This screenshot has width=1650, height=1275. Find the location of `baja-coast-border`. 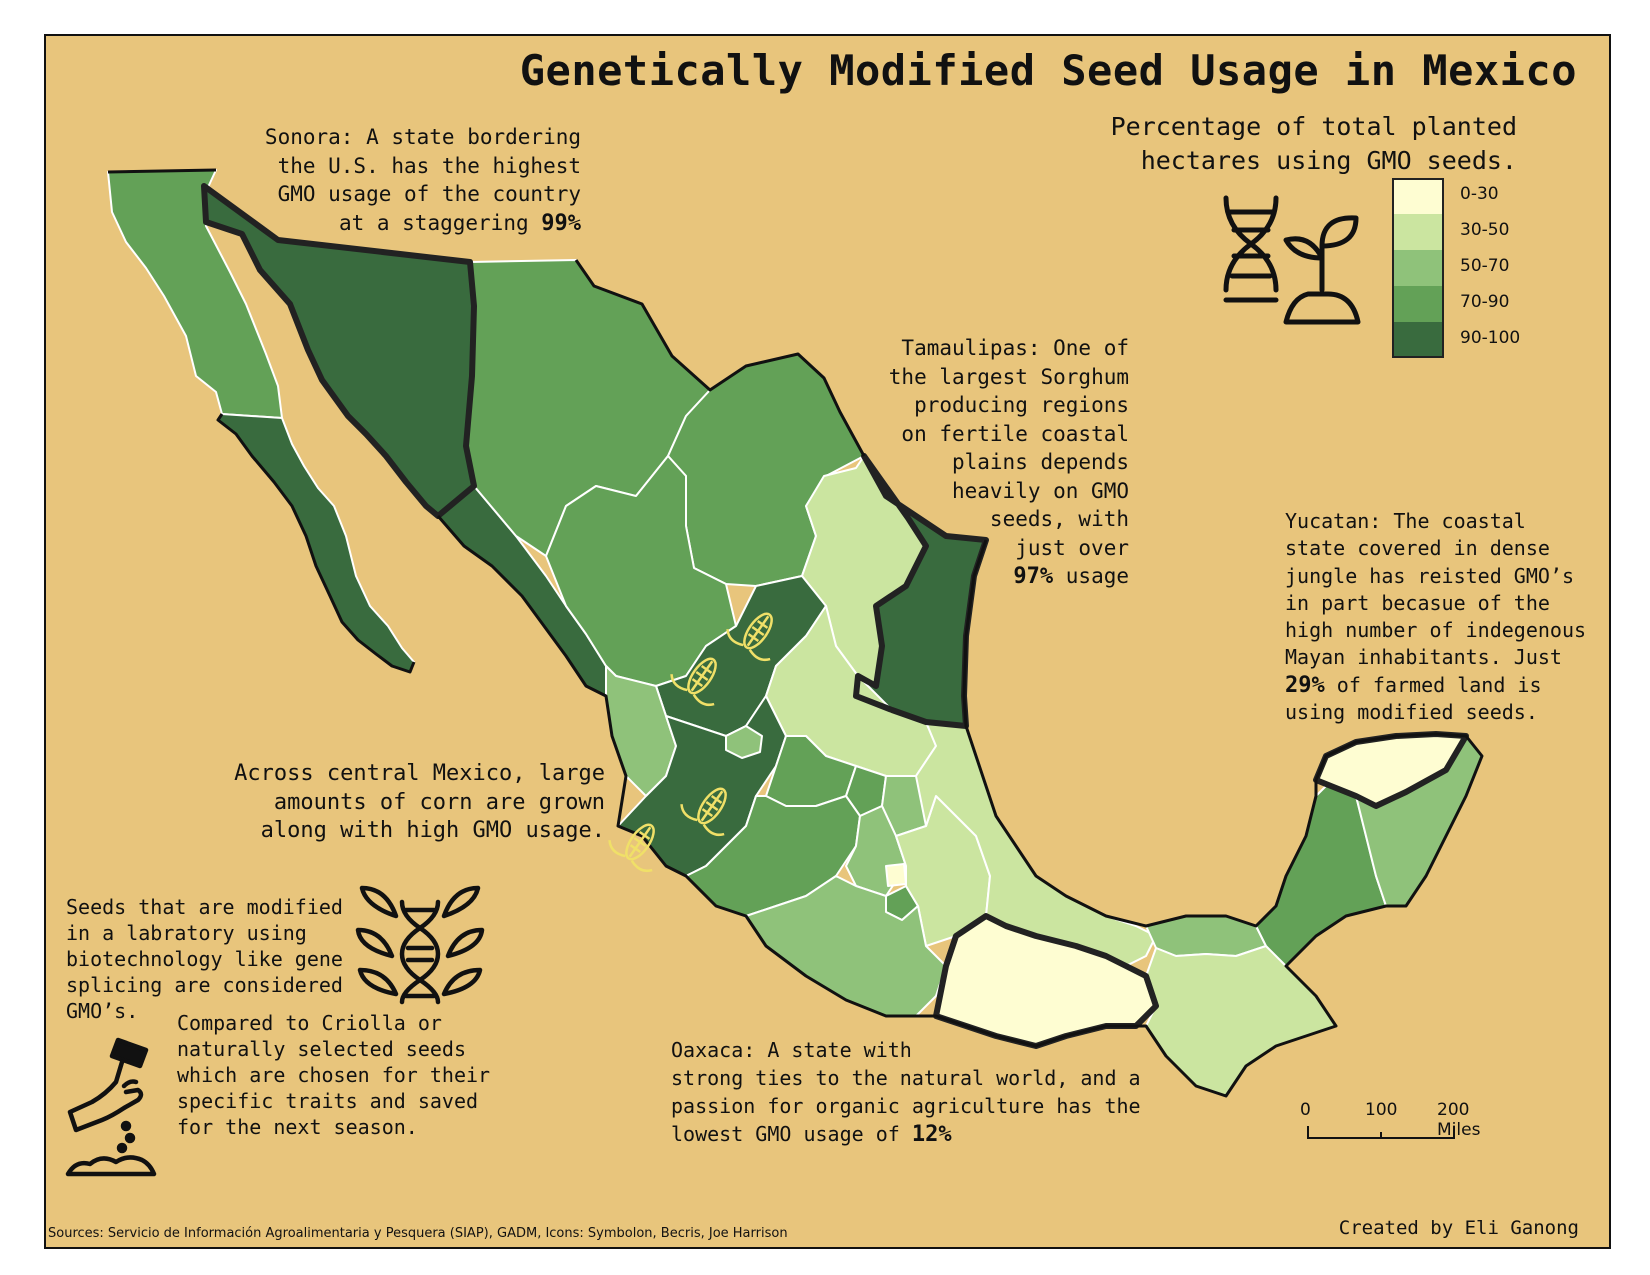

baja-coast-border is located at coordinates (261, 421).